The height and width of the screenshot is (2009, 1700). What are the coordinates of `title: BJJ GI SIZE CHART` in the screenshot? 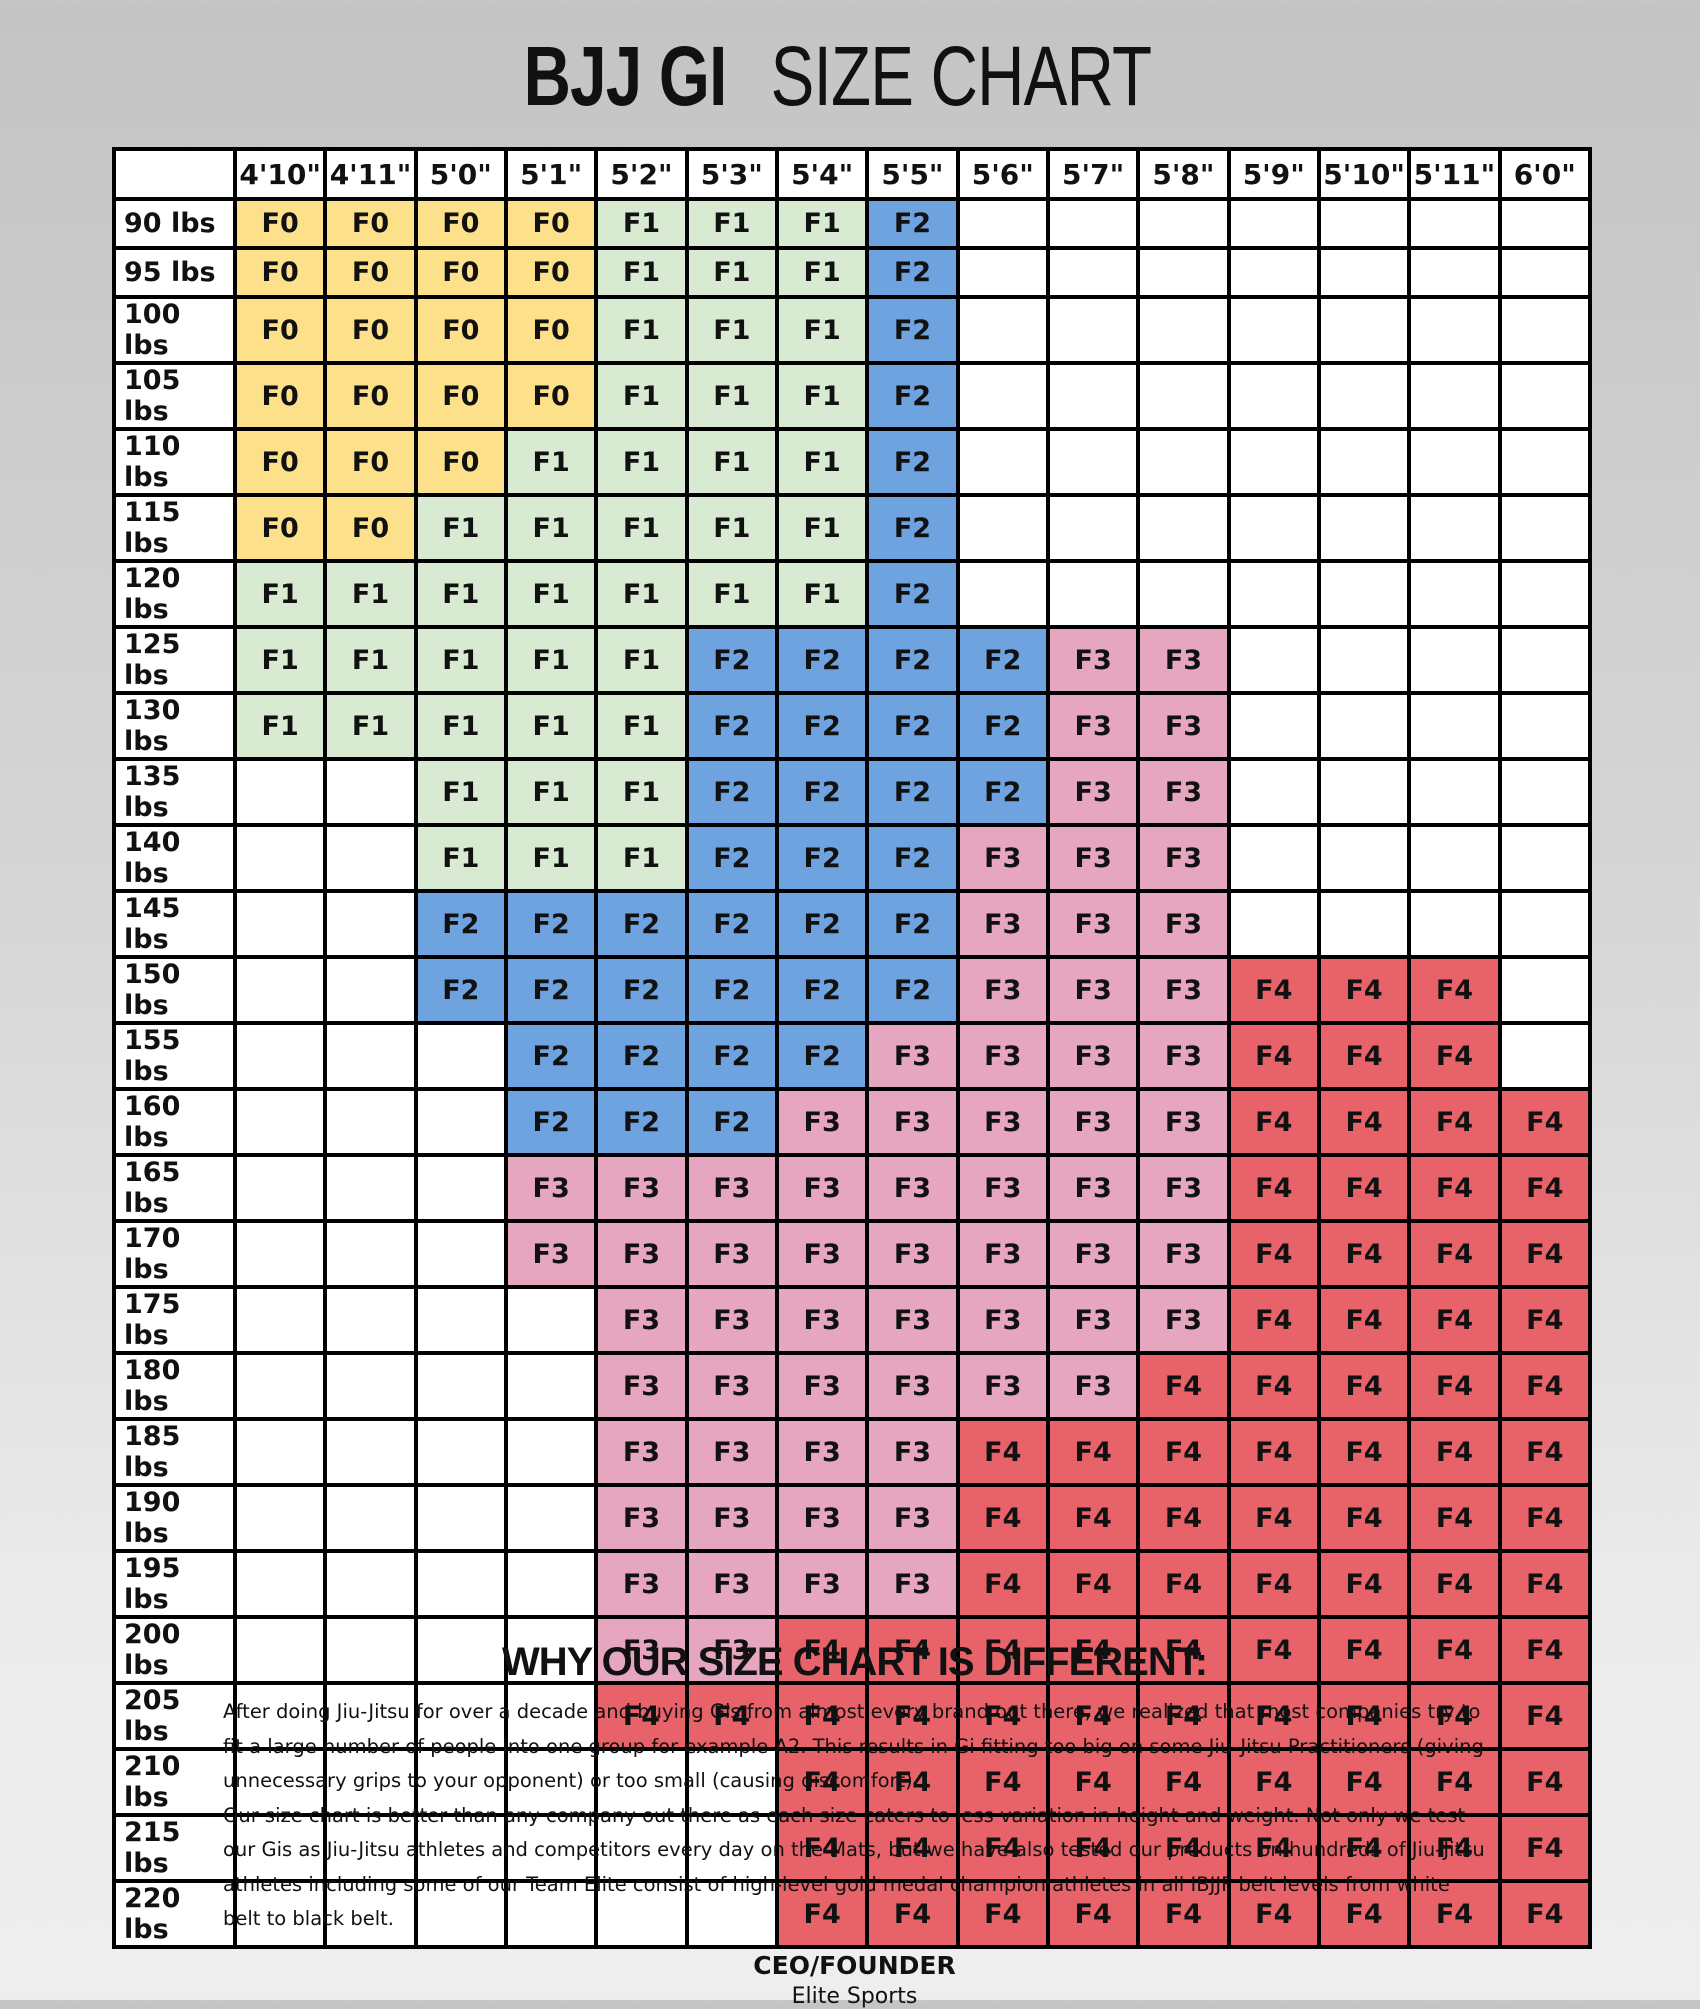 It's located at (850, 76).